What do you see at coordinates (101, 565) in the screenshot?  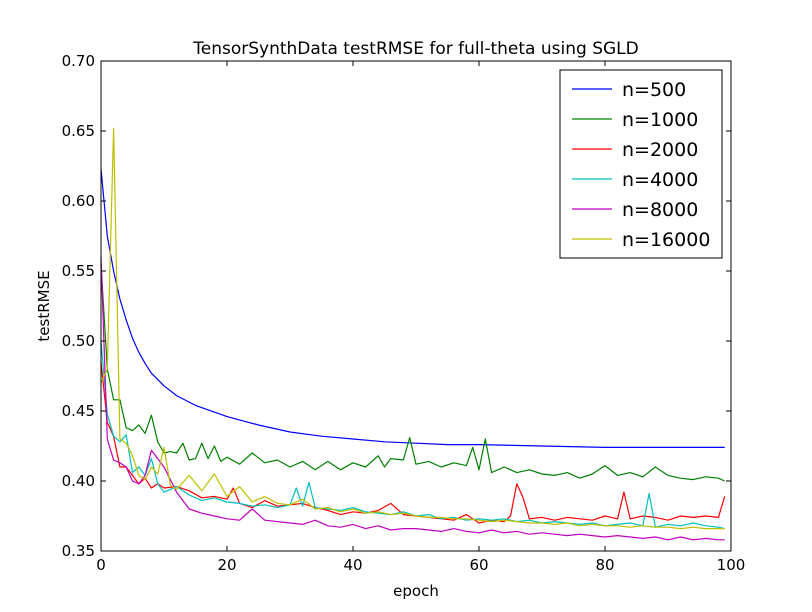 I see `x-tick-label: 0` at bounding box center [101, 565].